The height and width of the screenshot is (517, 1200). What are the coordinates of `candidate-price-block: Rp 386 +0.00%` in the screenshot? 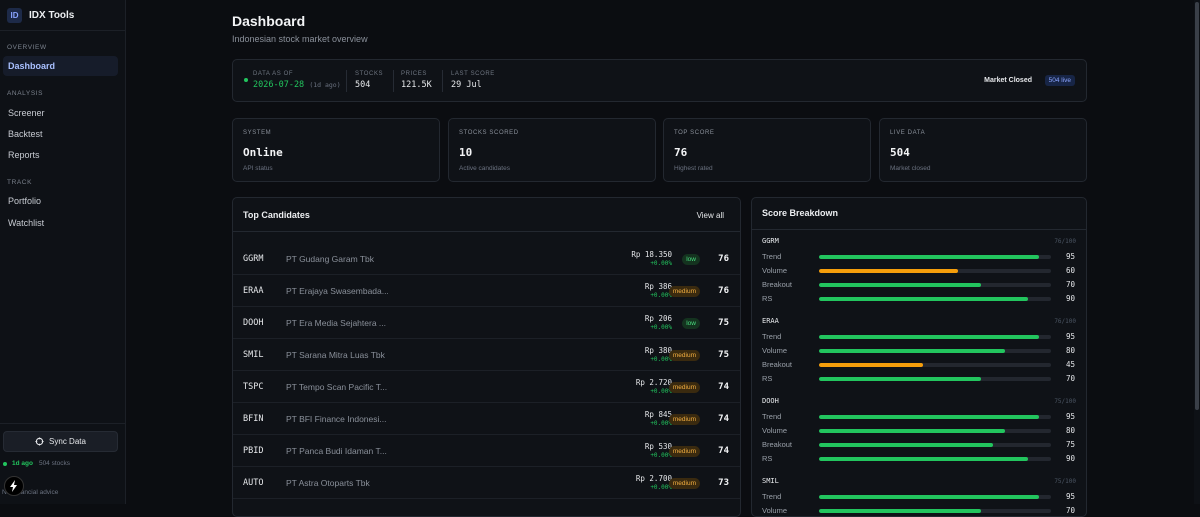 It's located at (658, 290).